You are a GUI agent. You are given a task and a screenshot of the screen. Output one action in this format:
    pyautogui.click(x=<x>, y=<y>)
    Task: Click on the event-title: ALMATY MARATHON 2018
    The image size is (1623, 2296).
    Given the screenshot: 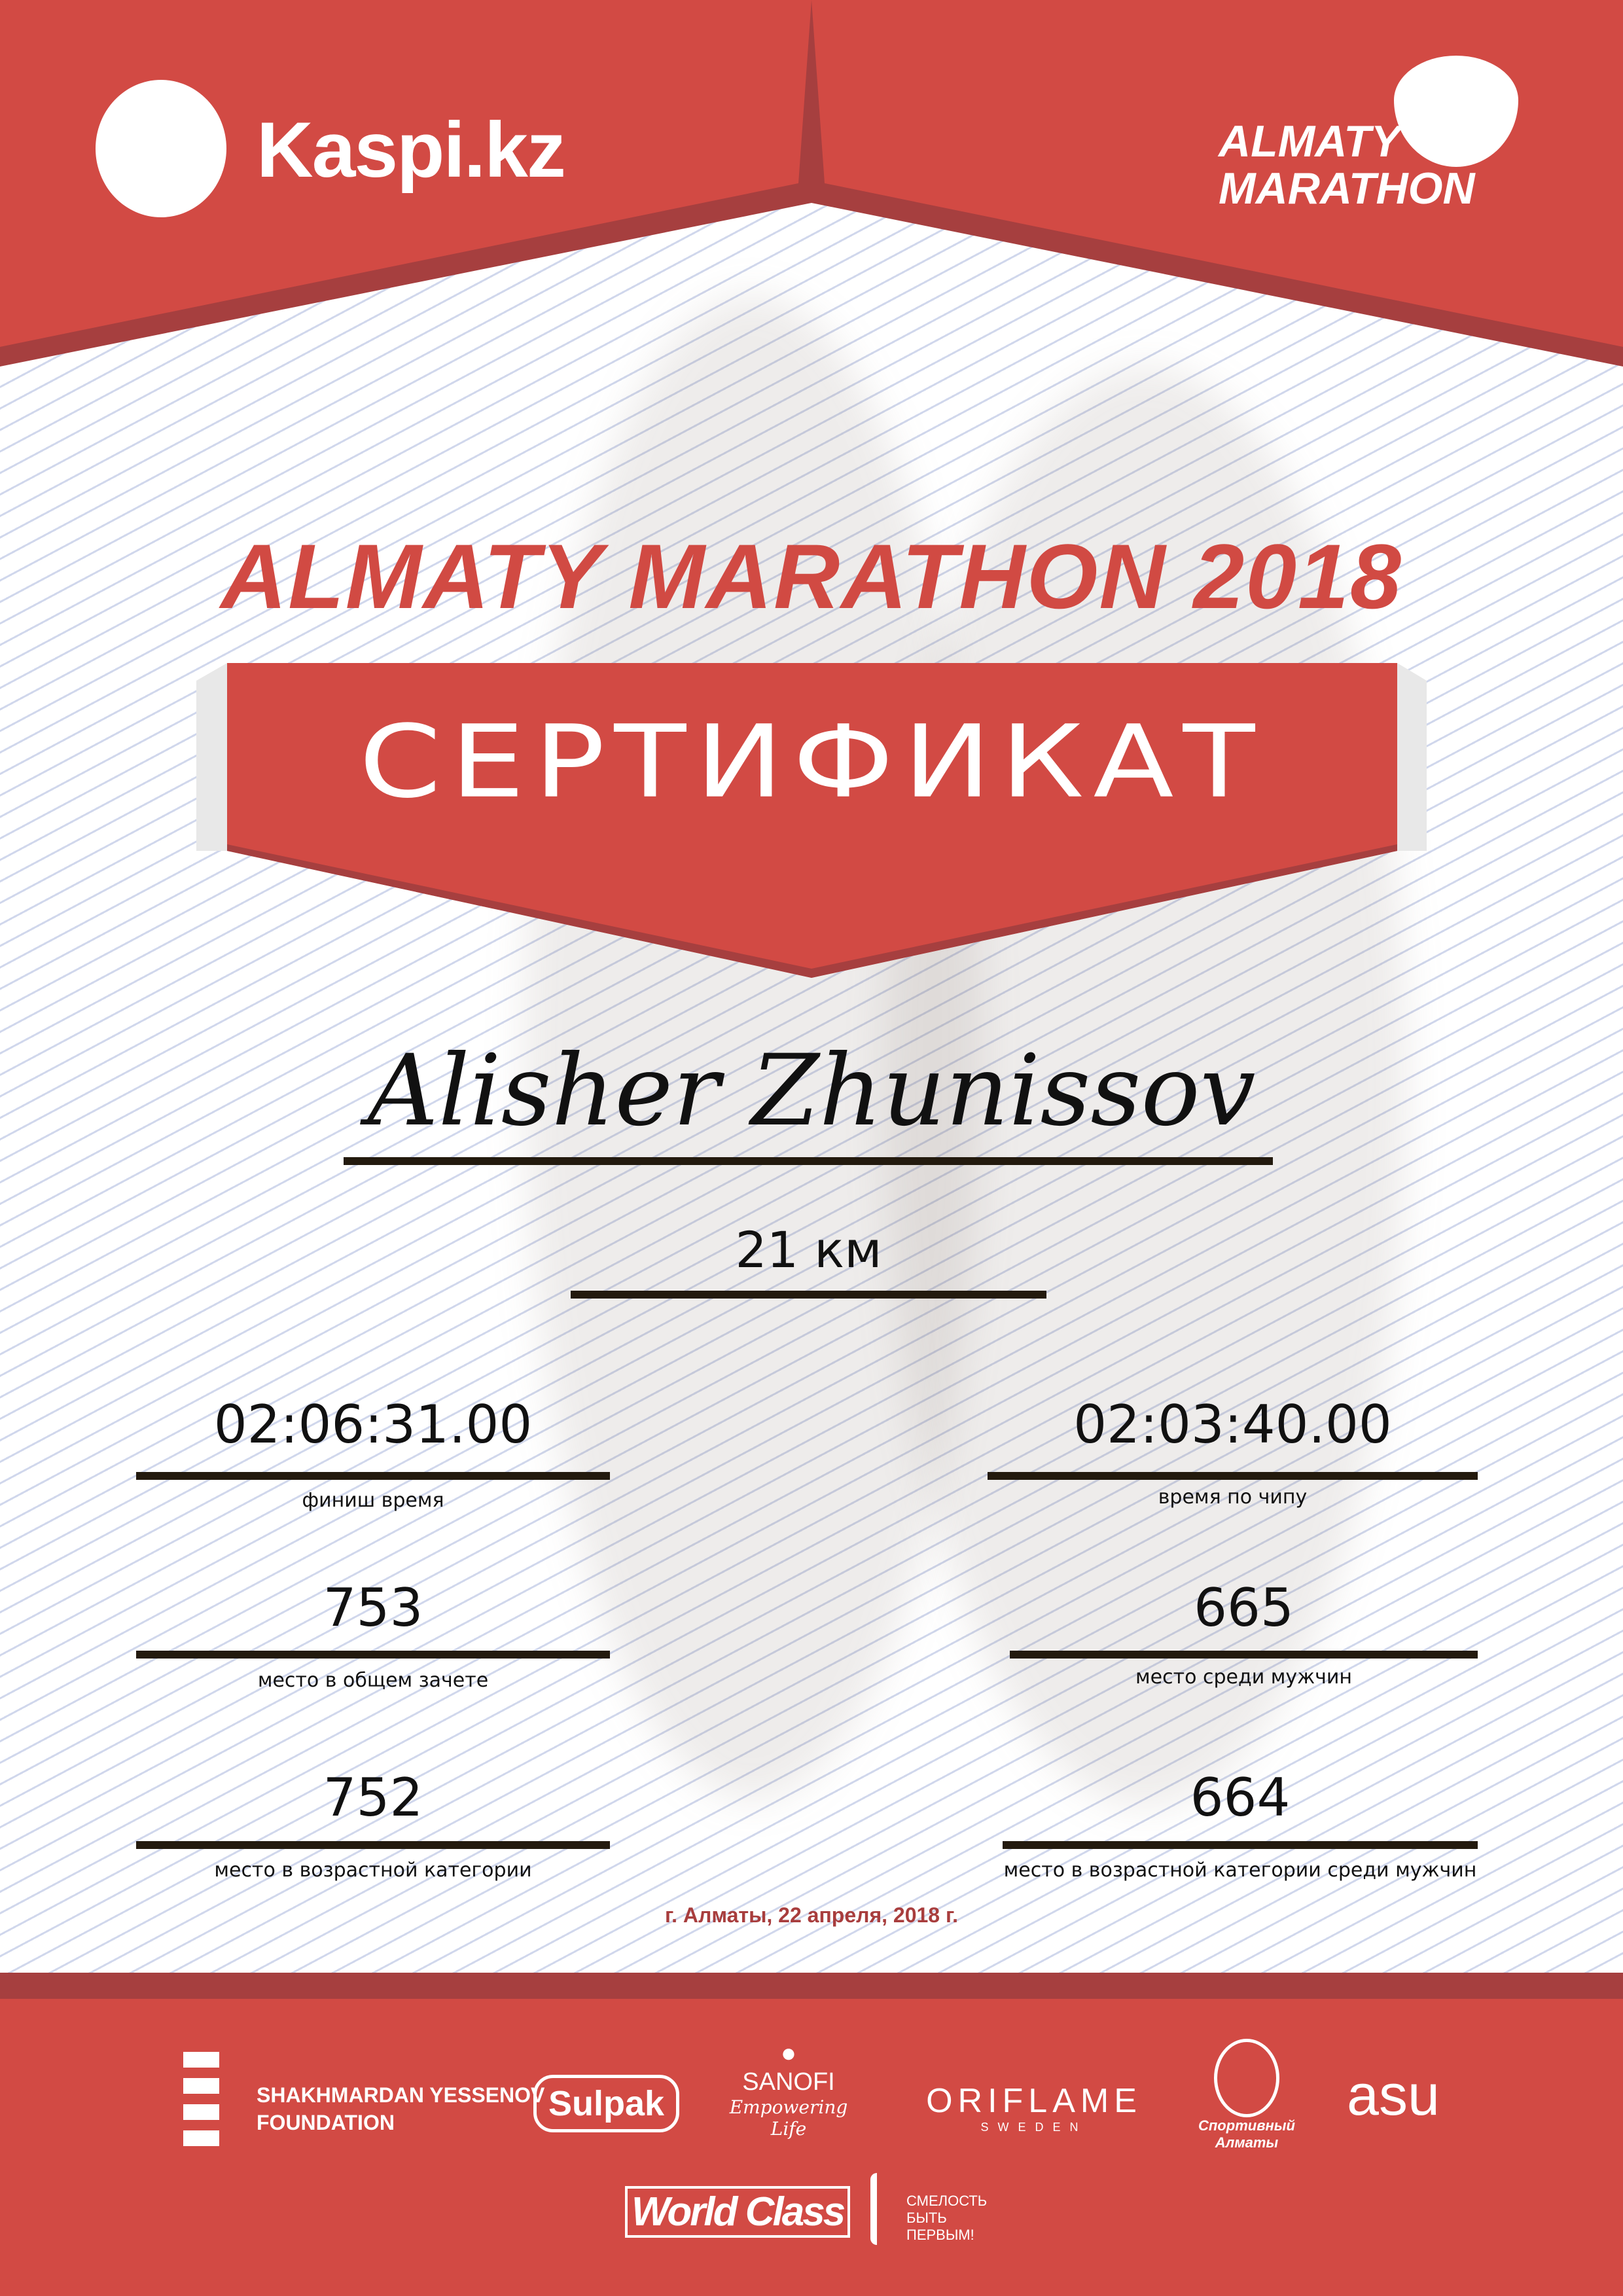 What is the action you would take?
    pyautogui.click(x=811, y=576)
    